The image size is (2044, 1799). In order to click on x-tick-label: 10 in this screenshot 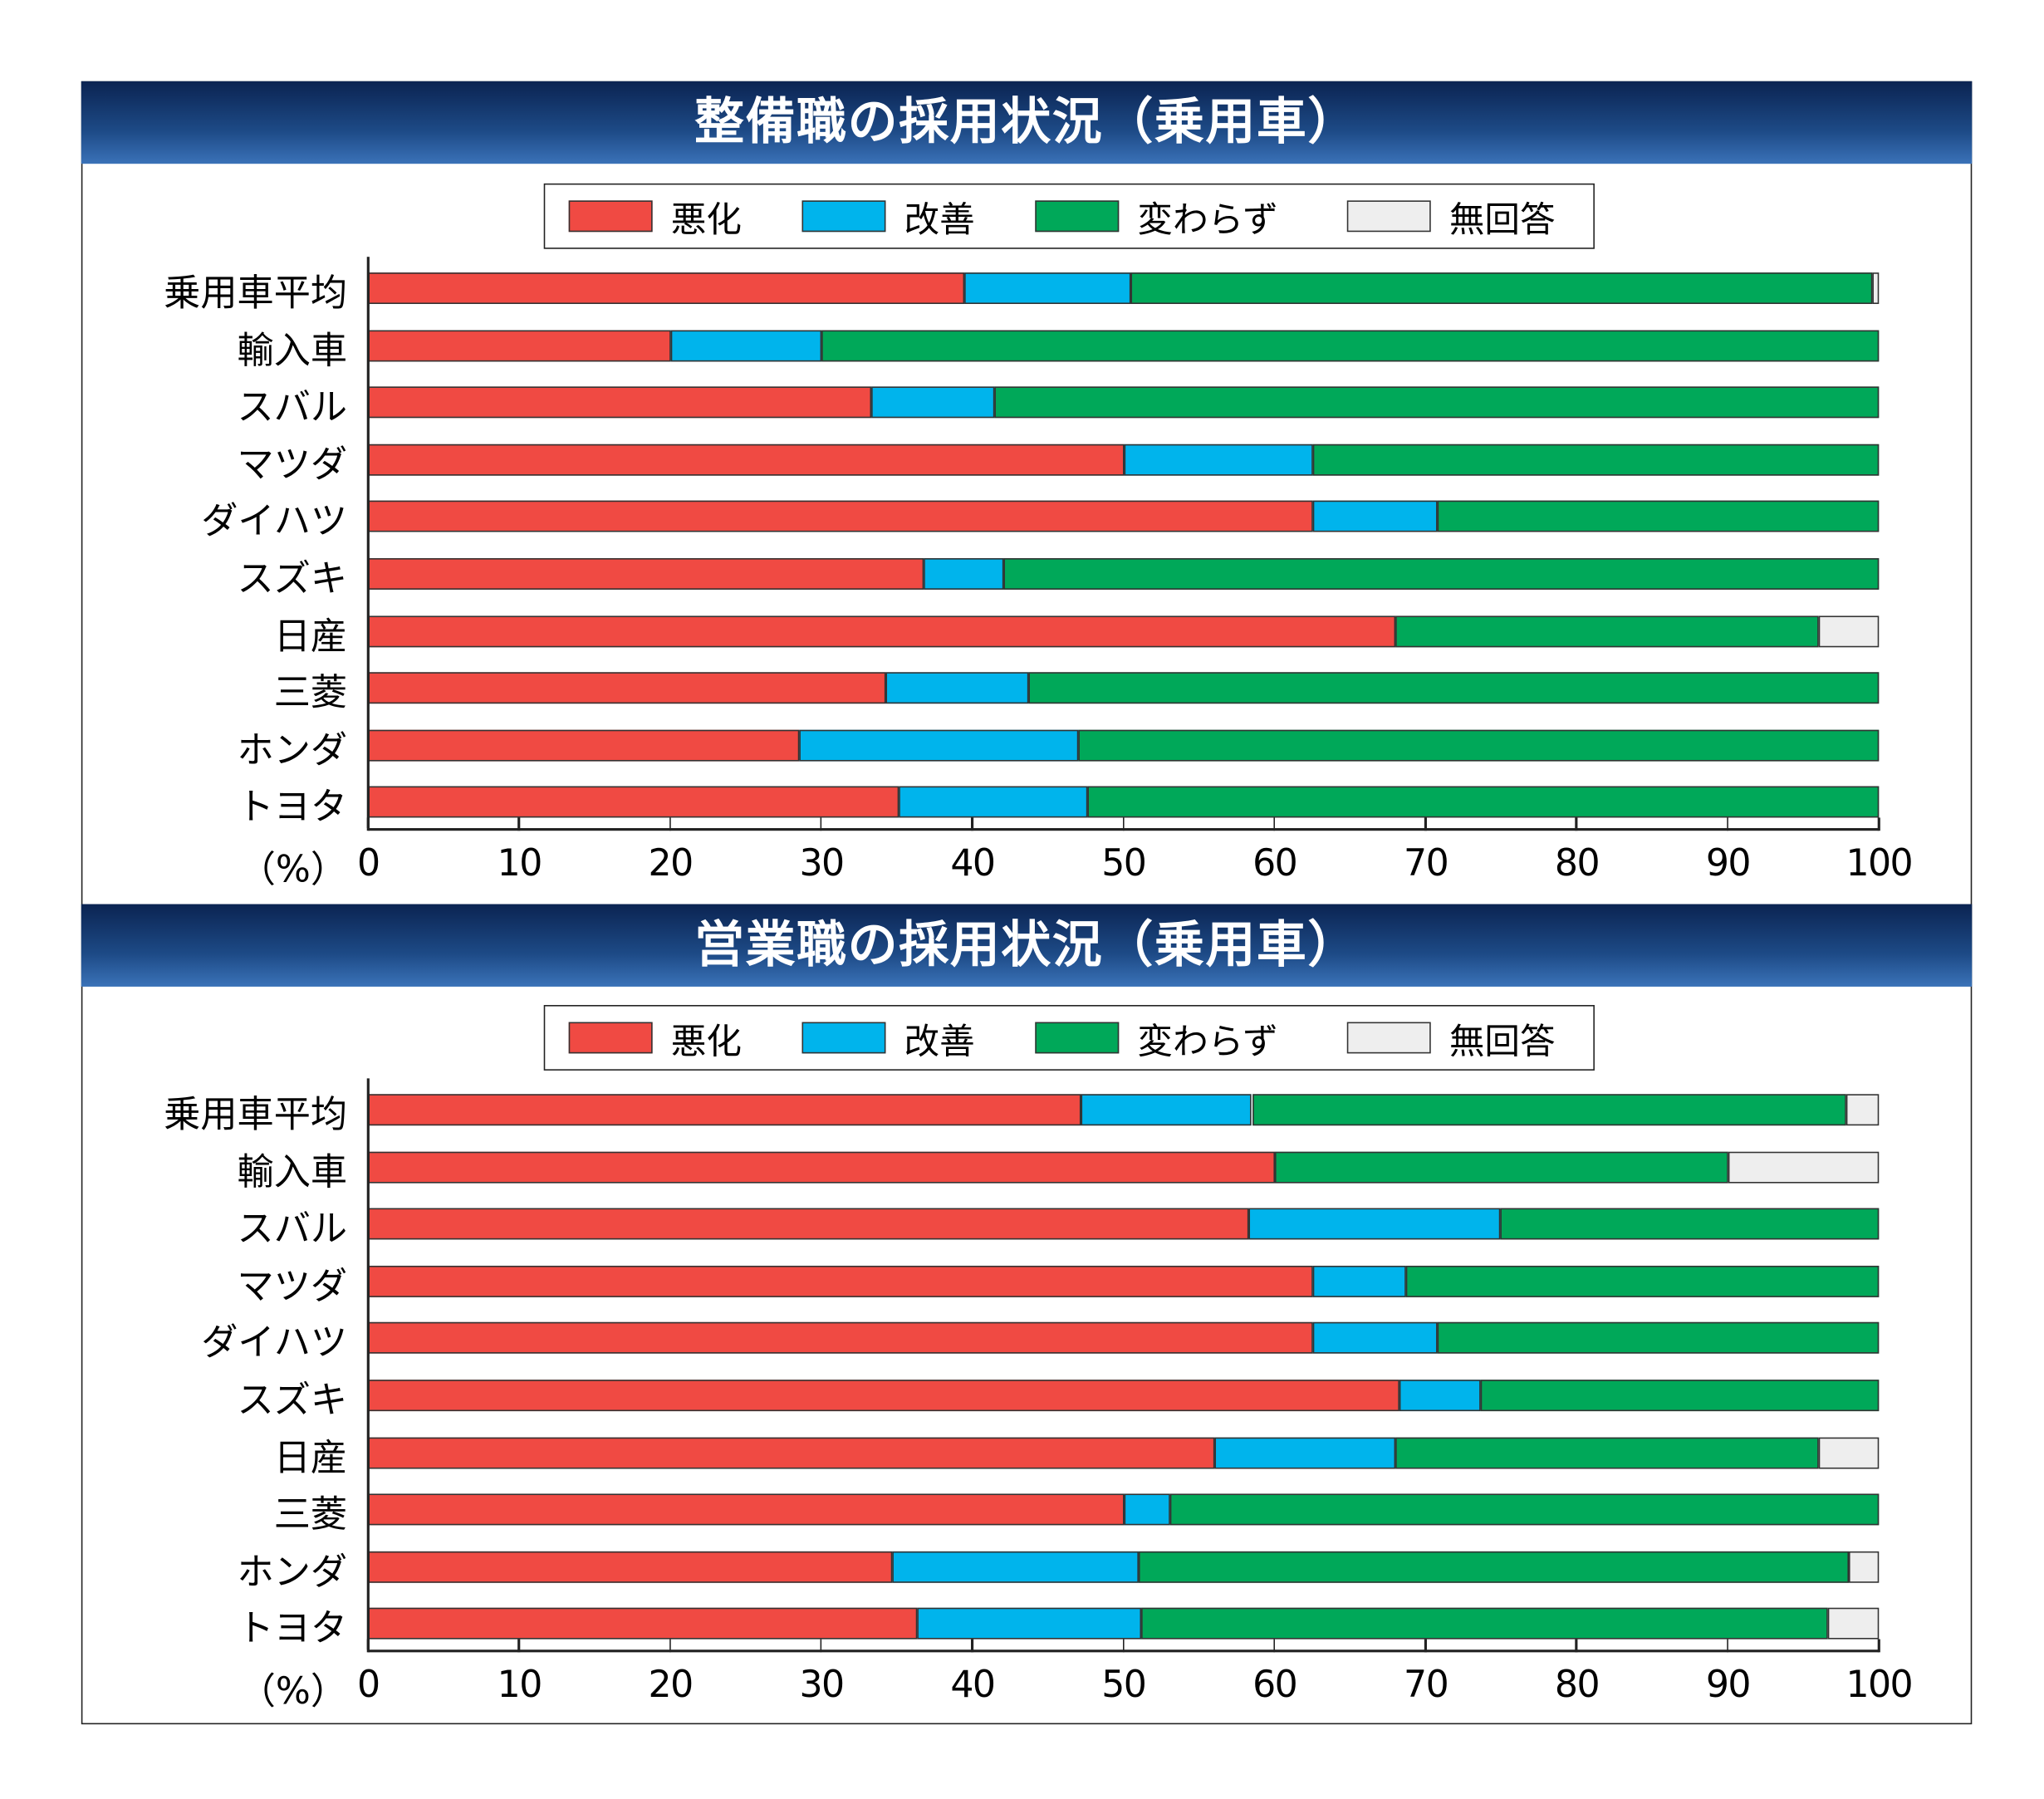, I will do `click(520, 863)`.